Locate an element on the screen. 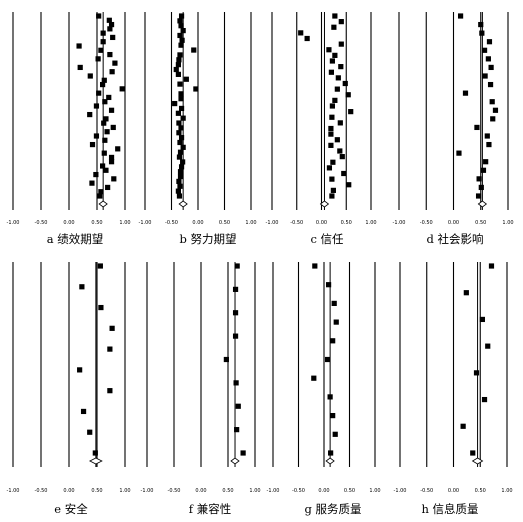 The height and width of the screenshot is (522, 523). panel-caption: b 努力期望 is located at coordinates (207, 239).